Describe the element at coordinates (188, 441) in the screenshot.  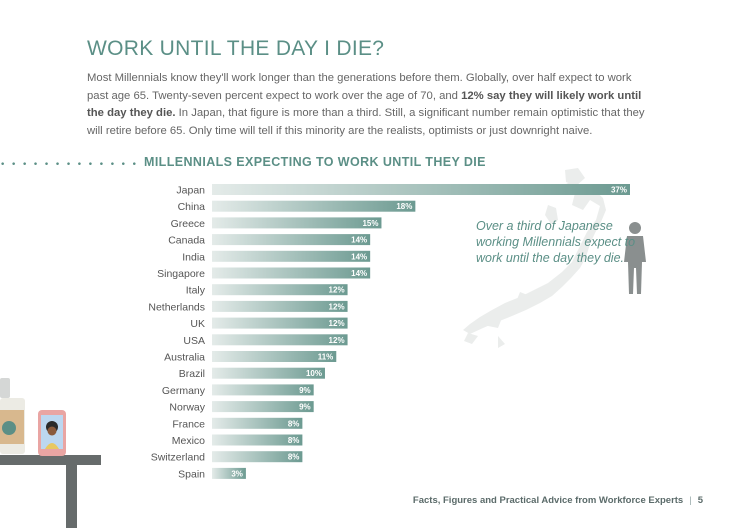
I see `category-label: Mexico` at that location.